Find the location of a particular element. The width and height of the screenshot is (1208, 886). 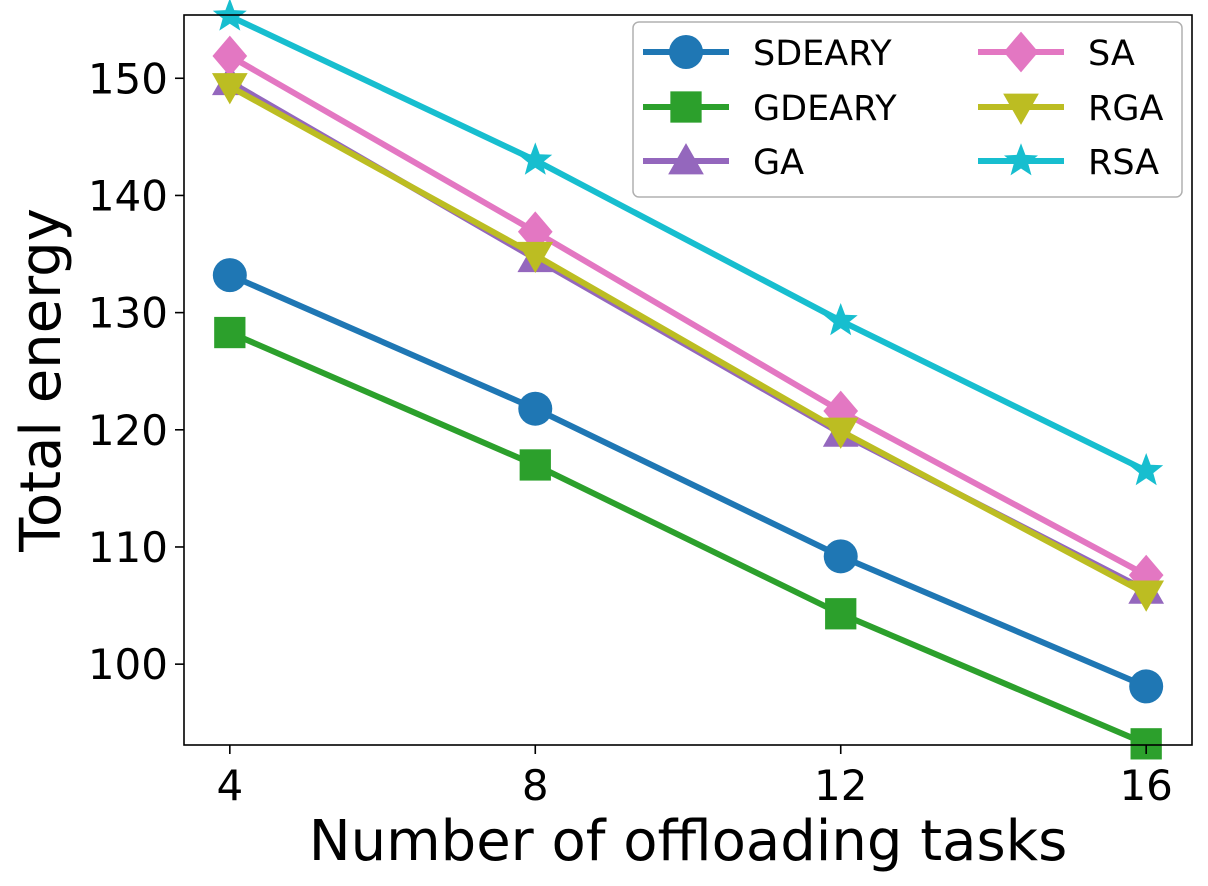

legend-box is located at coordinates (907, 109).